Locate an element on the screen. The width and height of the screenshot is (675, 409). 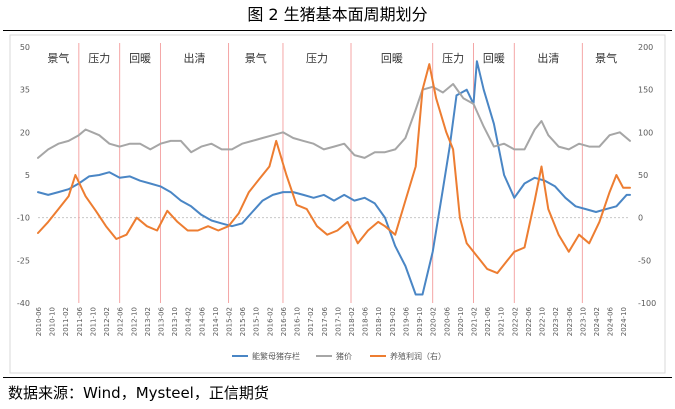
x-tick-label: 2011-10 is located at coordinates (93, 321).